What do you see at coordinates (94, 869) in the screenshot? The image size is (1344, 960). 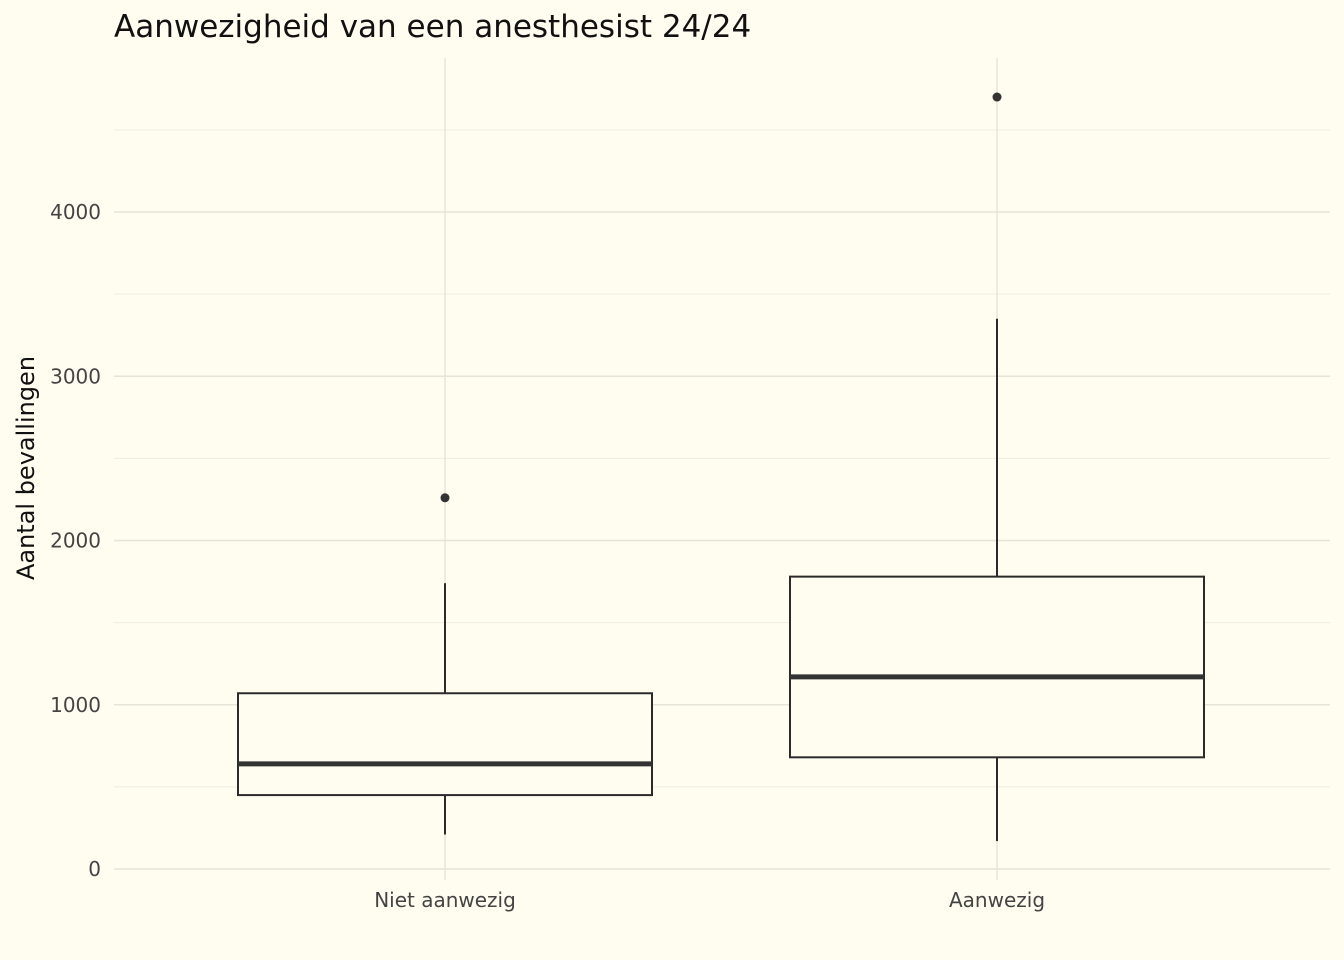 I see `y-tick-label: 0` at bounding box center [94, 869].